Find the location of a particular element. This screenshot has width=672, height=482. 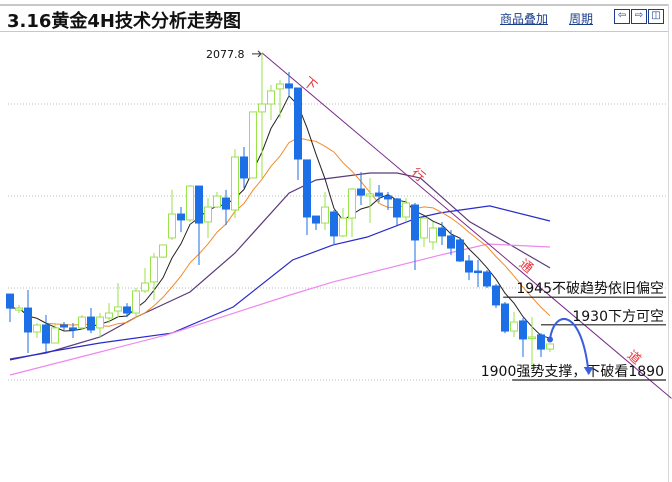

arrow-head-icon is located at coordinates (588, 371).